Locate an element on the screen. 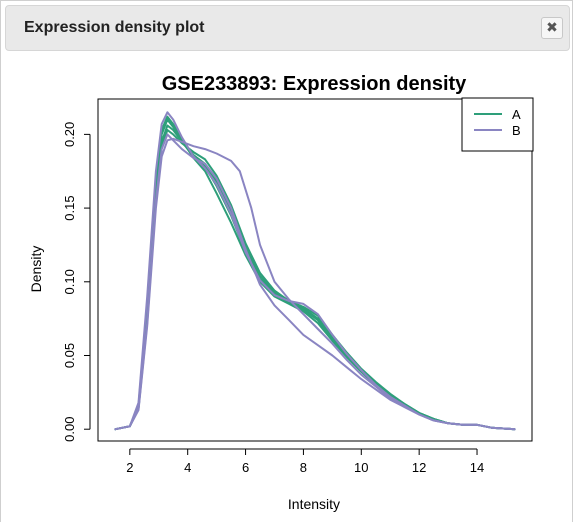 This screenshot has width=575, height=523. x-tick-label: 6 is located at coordinates (245, 467).